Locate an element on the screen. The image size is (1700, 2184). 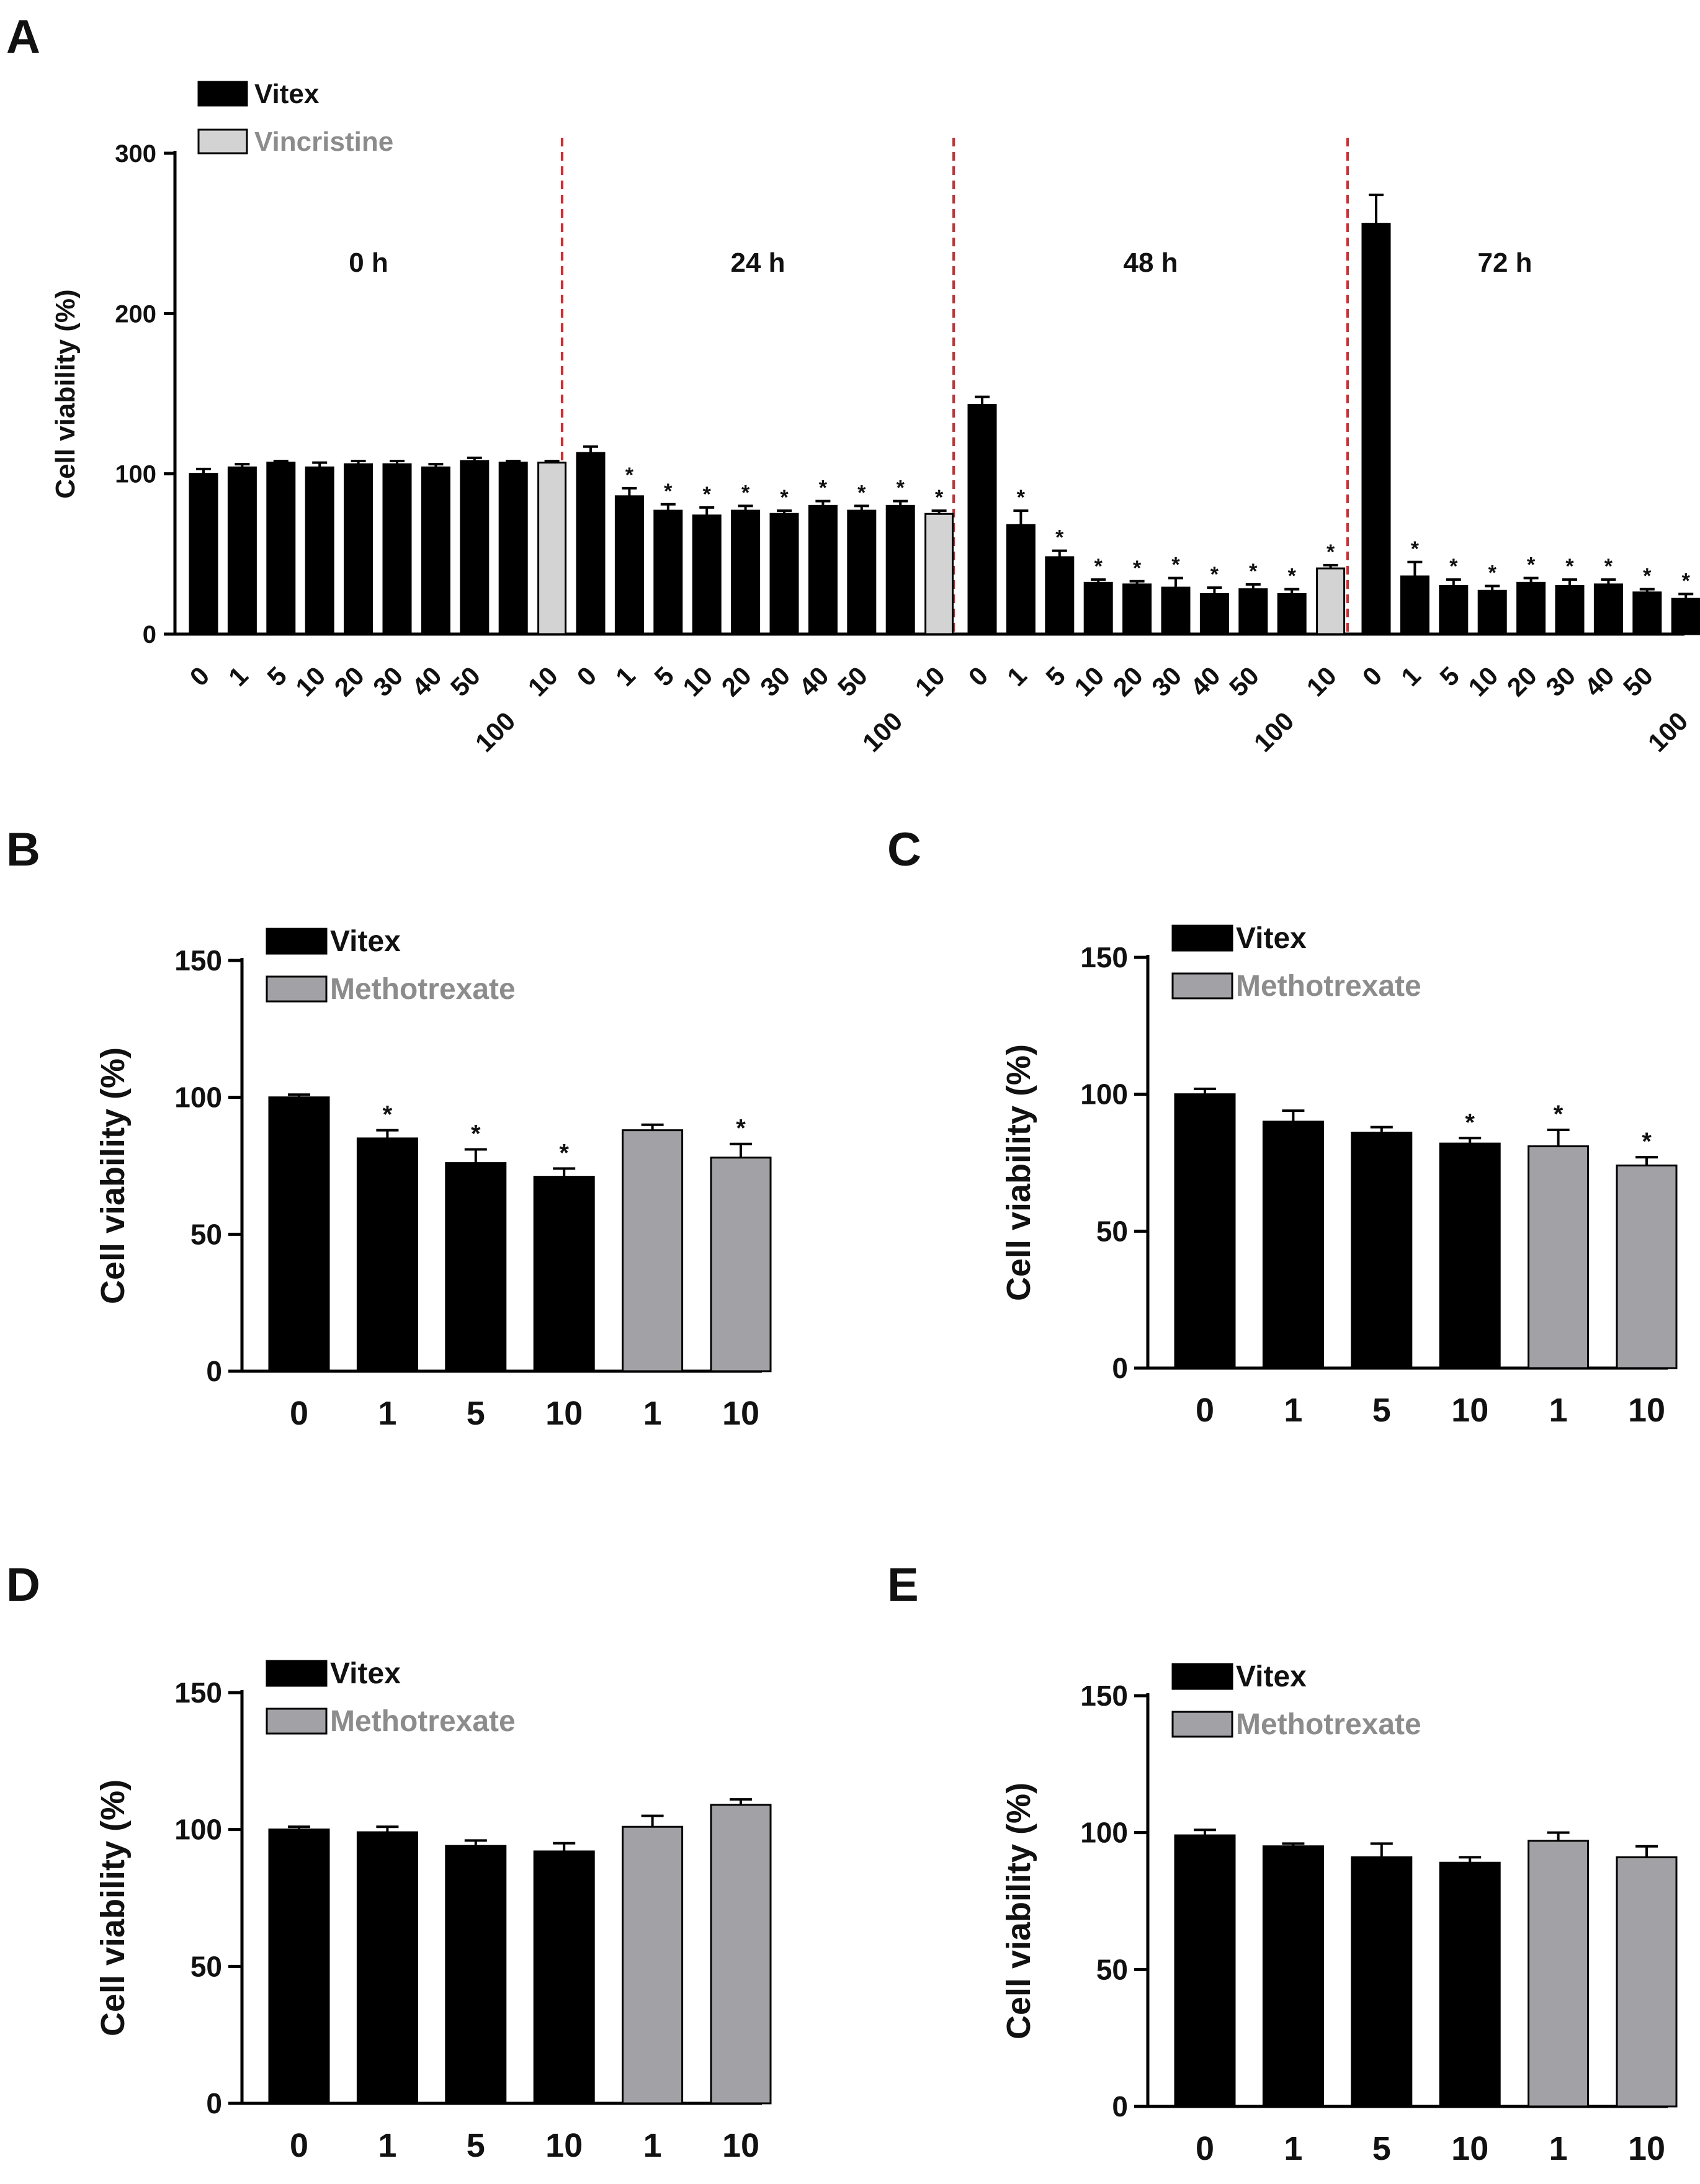
x-tick-label: 100 is located at coordinates (495, 732).